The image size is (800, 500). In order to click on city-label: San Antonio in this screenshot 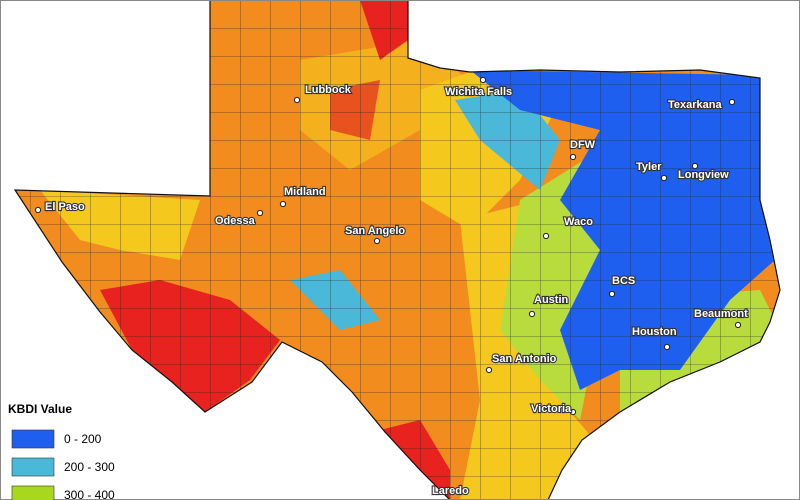, I will do `click(524, 359)`.